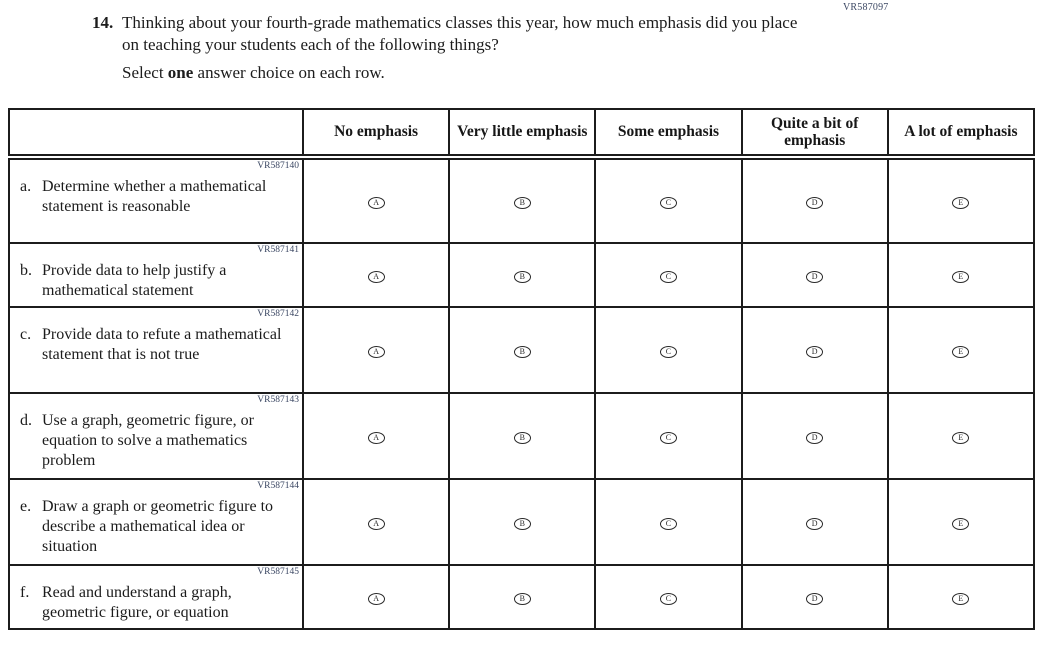  I want to click on row-form-code: VR587143, so click(278, 400).